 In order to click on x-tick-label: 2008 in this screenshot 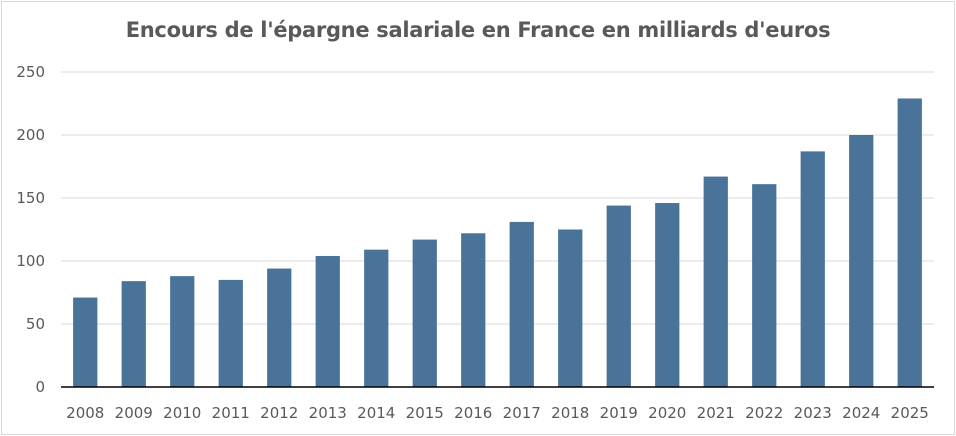, I will do `click(85, 413)`.